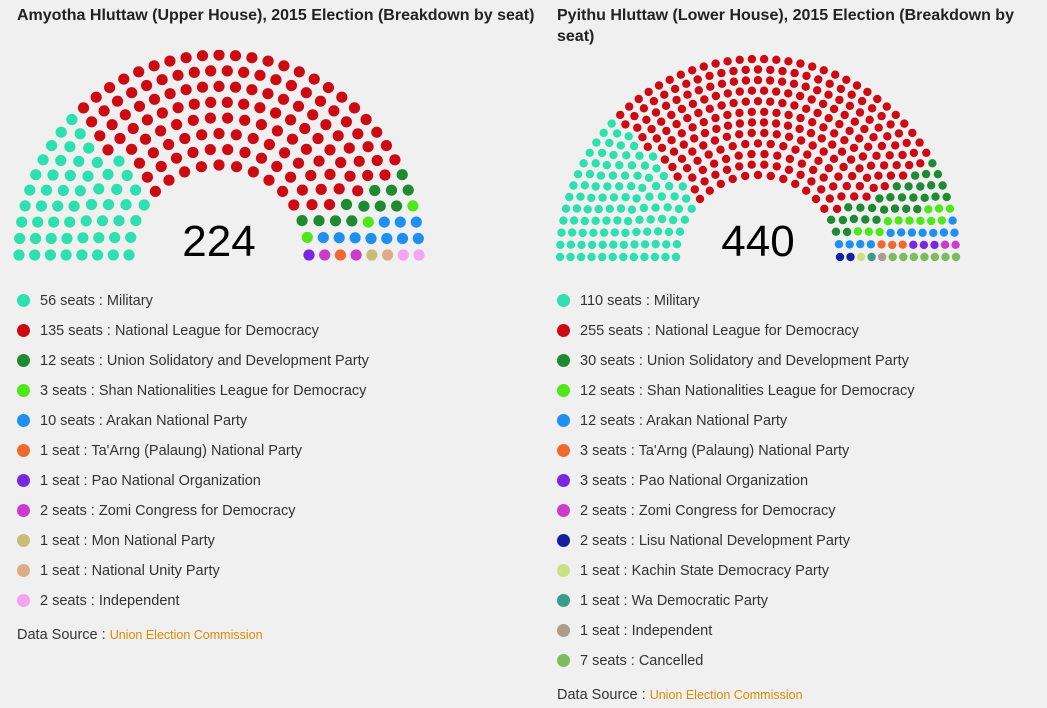 The width and height of the screenshot is (1047, 708). I want to click on seat-dot-kachin-state-democracy-party, so click(861, 257).